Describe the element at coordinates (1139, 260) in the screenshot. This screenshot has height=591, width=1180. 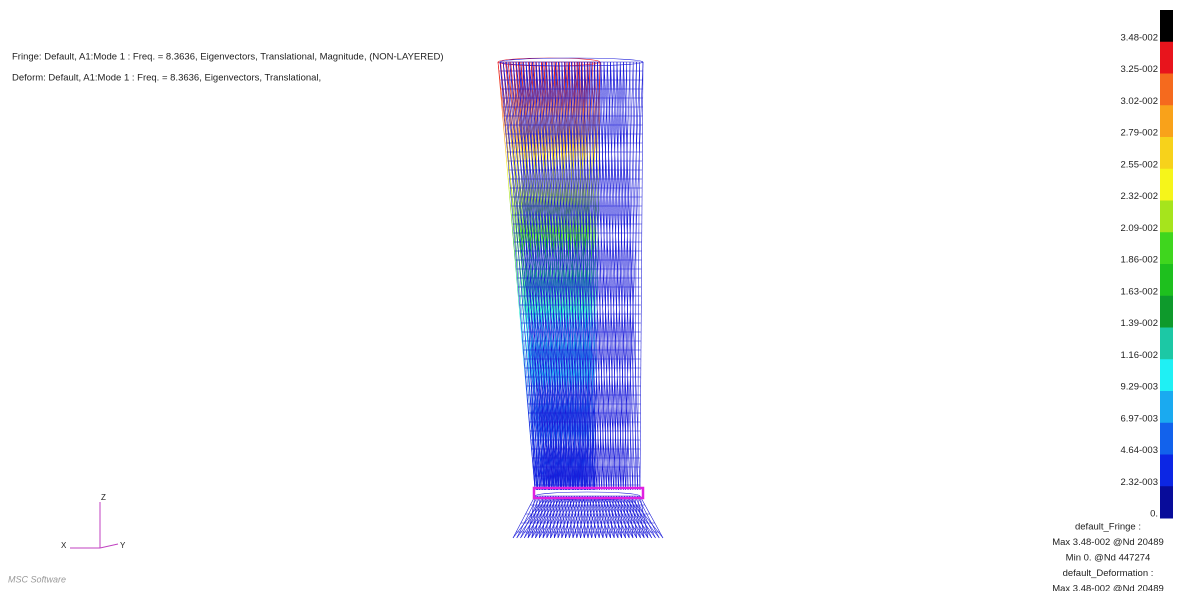
I see `legend-label: 1.86-002` at that location.